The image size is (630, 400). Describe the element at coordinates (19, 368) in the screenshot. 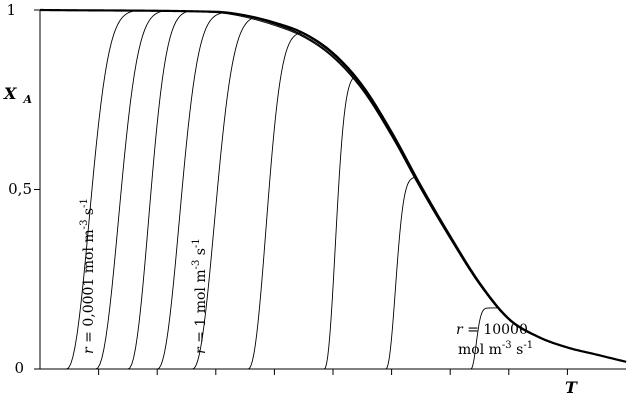

I see `y-tick-label-0: 0` at that location.